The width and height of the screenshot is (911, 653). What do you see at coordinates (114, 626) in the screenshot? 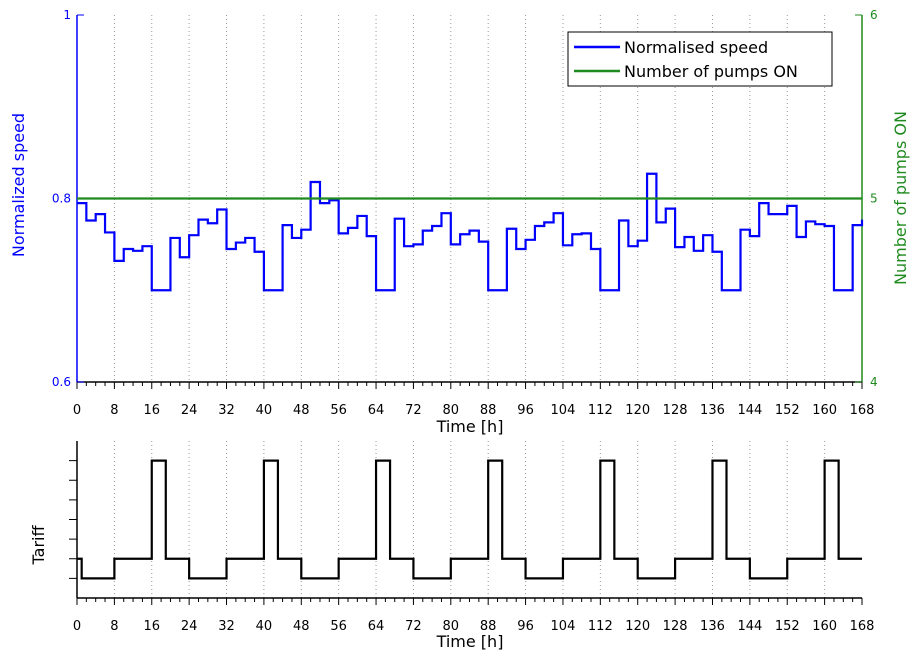
I see `tariff-x-tick-label: 8` at bounding box center [114, 626].